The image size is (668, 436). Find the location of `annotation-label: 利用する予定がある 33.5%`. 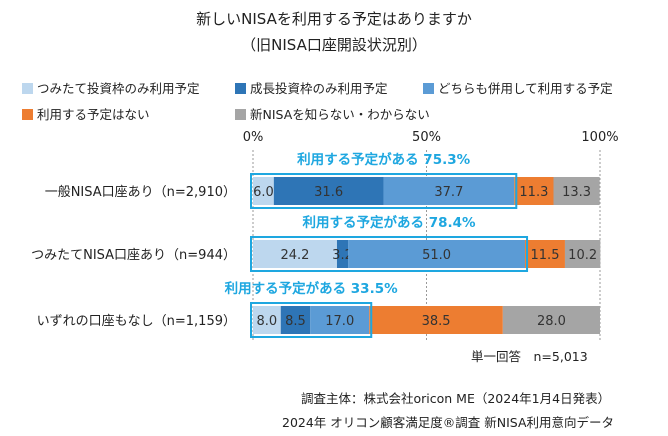

annotation-label: 利用する予定がある 33.5% is located at coordinates (312, 288).